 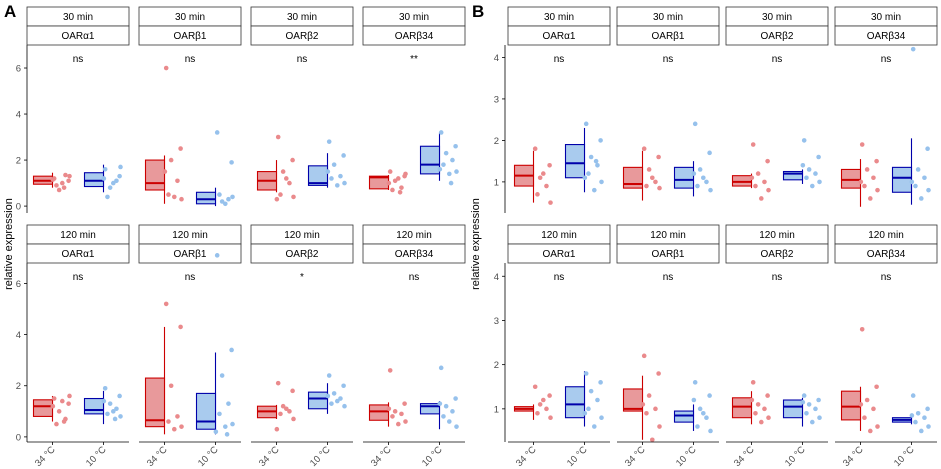 I want to click on strip-gene-label: OARα1, so click(x=77, y=254).